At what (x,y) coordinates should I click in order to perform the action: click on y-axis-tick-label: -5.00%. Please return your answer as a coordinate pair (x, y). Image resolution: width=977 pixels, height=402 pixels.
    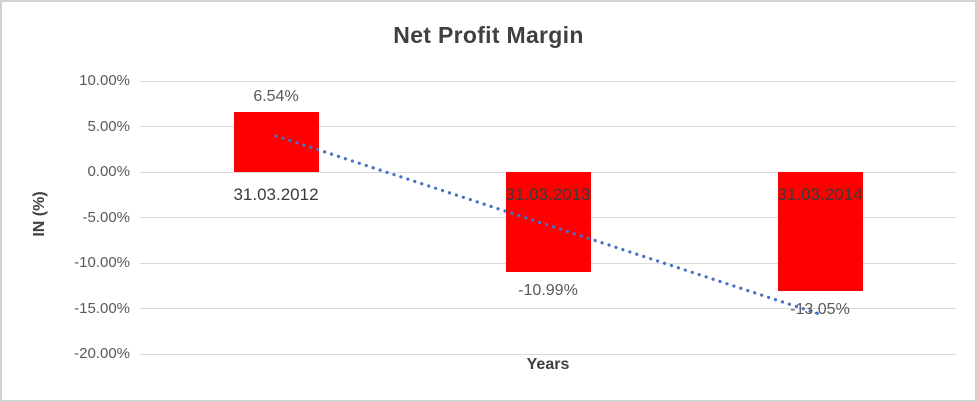
    Looking at the image, I should click on (106, 217).